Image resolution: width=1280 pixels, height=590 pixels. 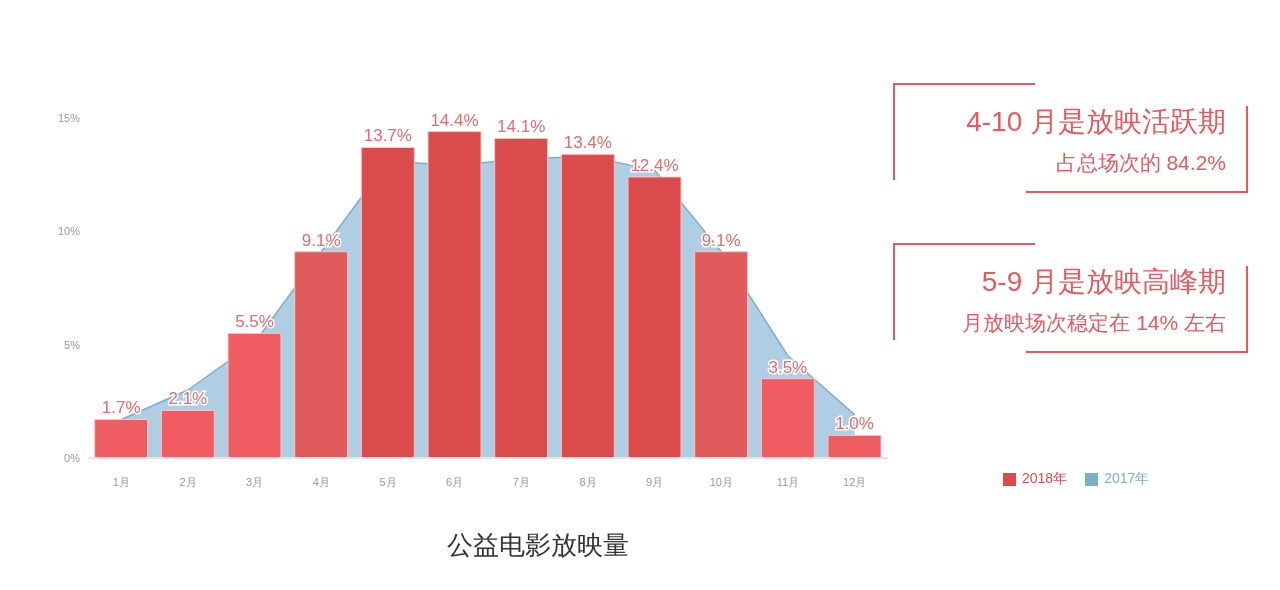 I want to click on data-label: 2.1%, so click(x=188, y=399).